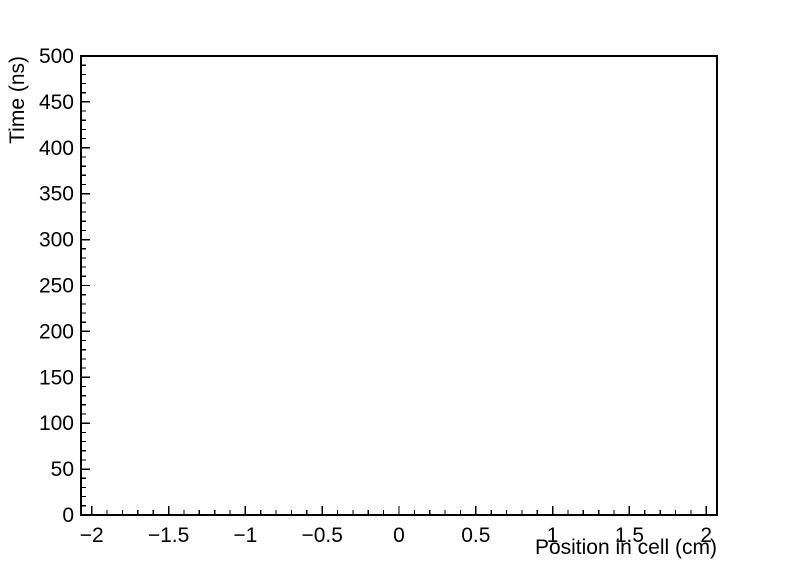 Image resolution: width=796 pixels, height=572 pixels. I want to click on y-axis-tick-labels: 0 50 100 150 200 250 300 350 400 450 500, so click(56, 286).